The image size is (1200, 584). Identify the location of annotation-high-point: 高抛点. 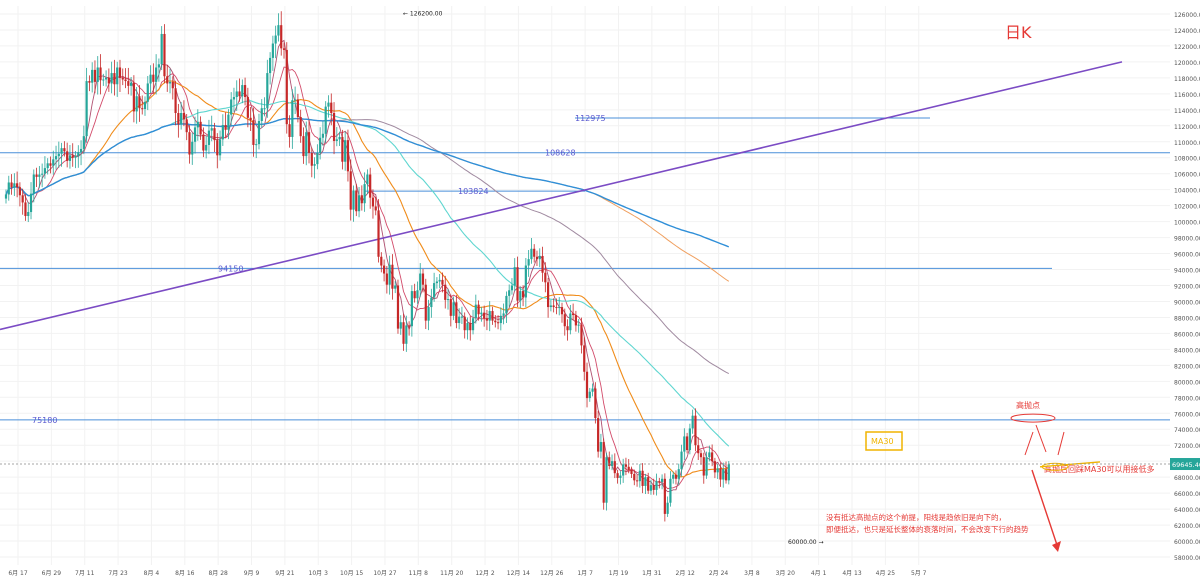
(1028, 405).